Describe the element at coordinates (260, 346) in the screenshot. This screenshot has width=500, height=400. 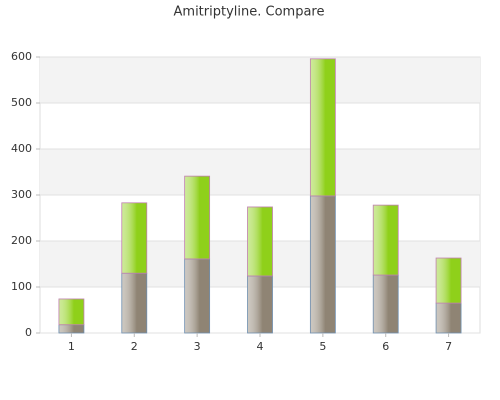
I see `x-tick-label: 4` at that location.